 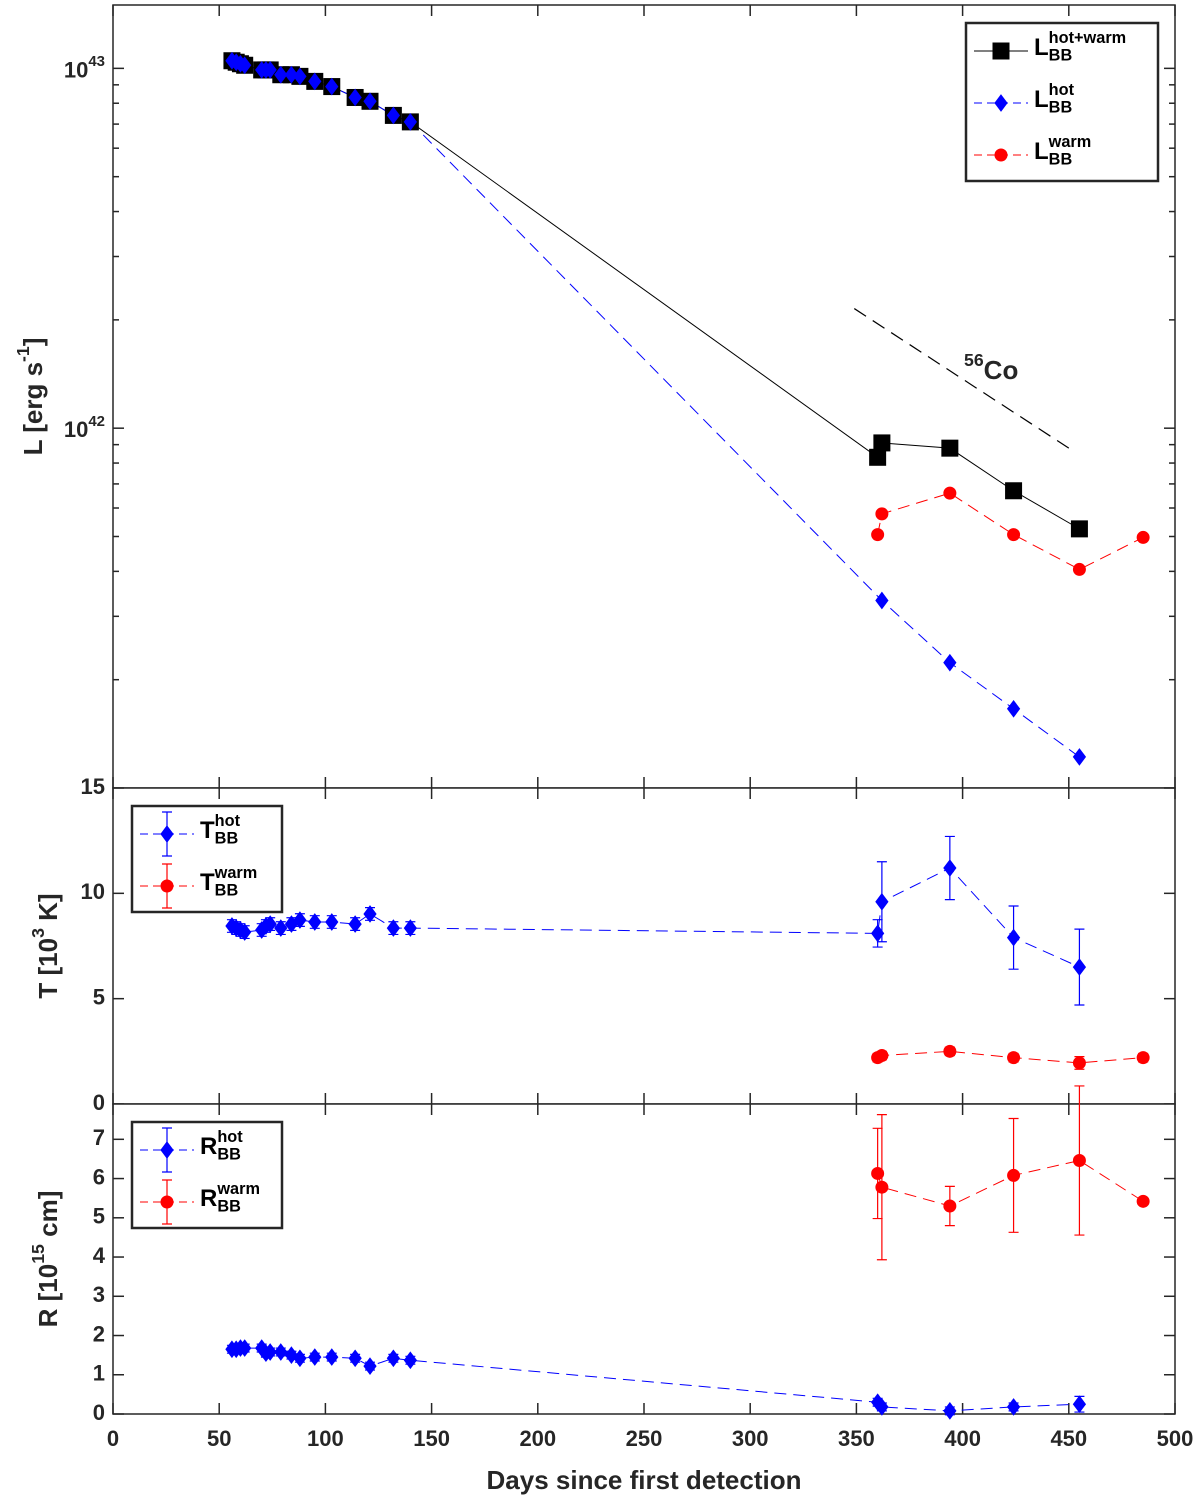 What do you see at coordinates (1062, 151) in the screenshot?
I see `legend-label: Lwarm BB` at bounding box center [1062, 151].